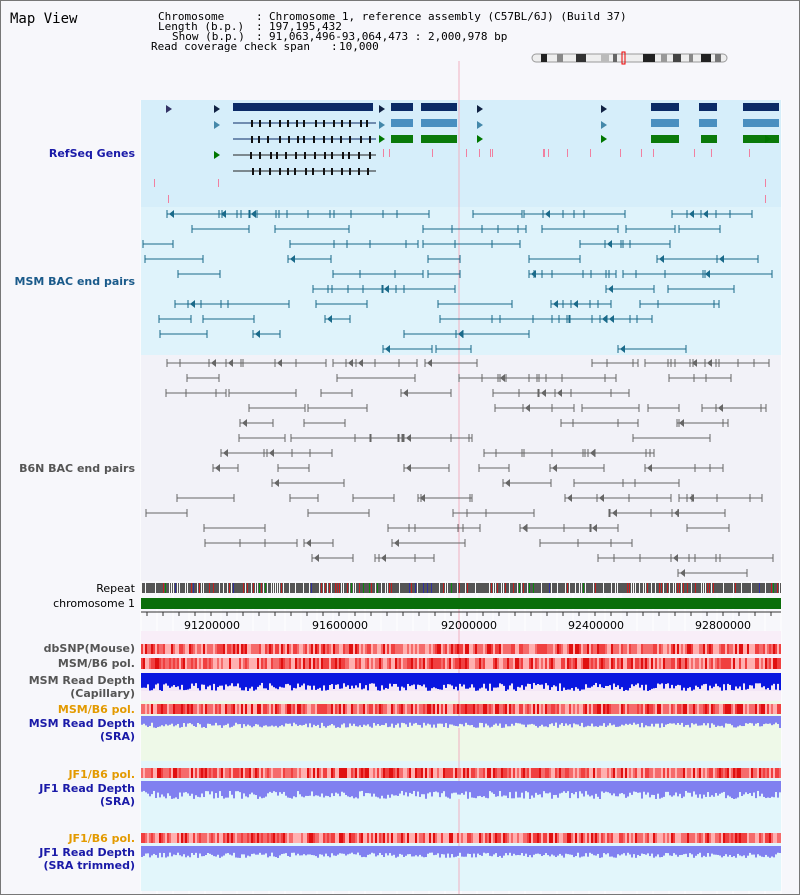  I want to click on track-label-b6n-bac: B6N BAC end pairs, so click(77, 468).